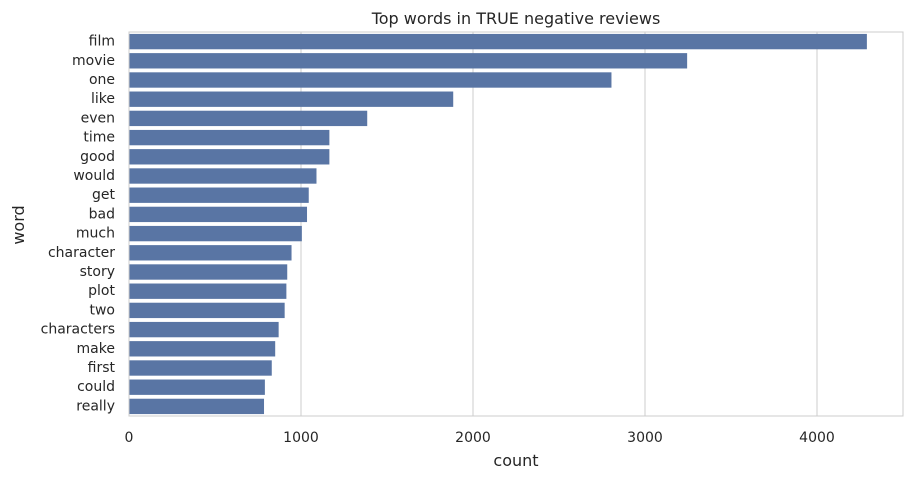  Describe the element at coordinates (200, 368) in the screenshot. I see `bar-first` at that location.